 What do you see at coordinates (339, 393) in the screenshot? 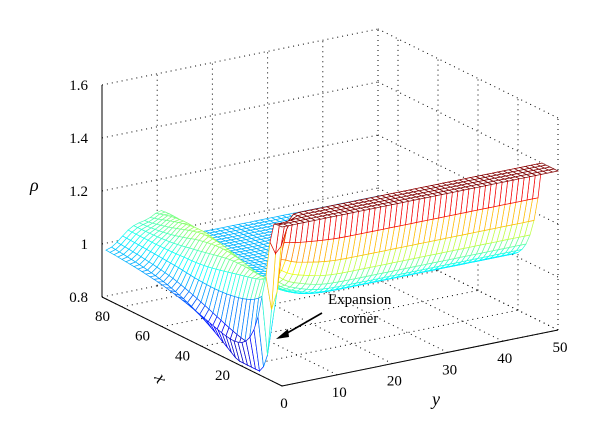
I see `y-tick-label: 10` at bounding box center [339, 393].